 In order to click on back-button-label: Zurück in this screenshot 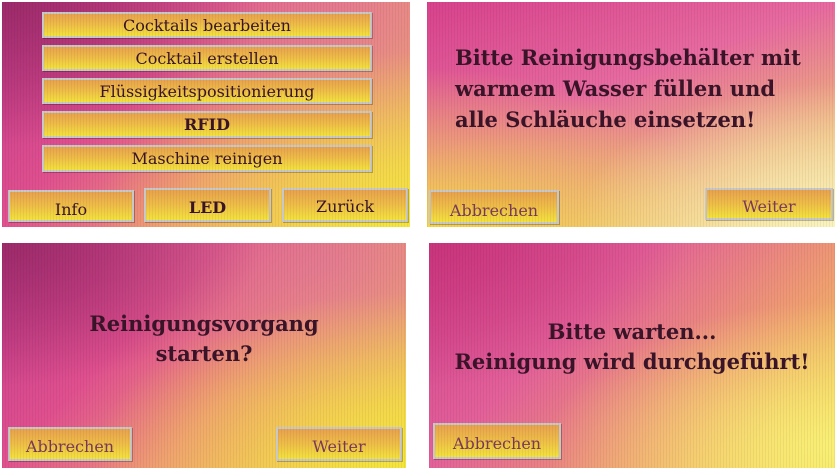, I will do `click(345, 206)`.